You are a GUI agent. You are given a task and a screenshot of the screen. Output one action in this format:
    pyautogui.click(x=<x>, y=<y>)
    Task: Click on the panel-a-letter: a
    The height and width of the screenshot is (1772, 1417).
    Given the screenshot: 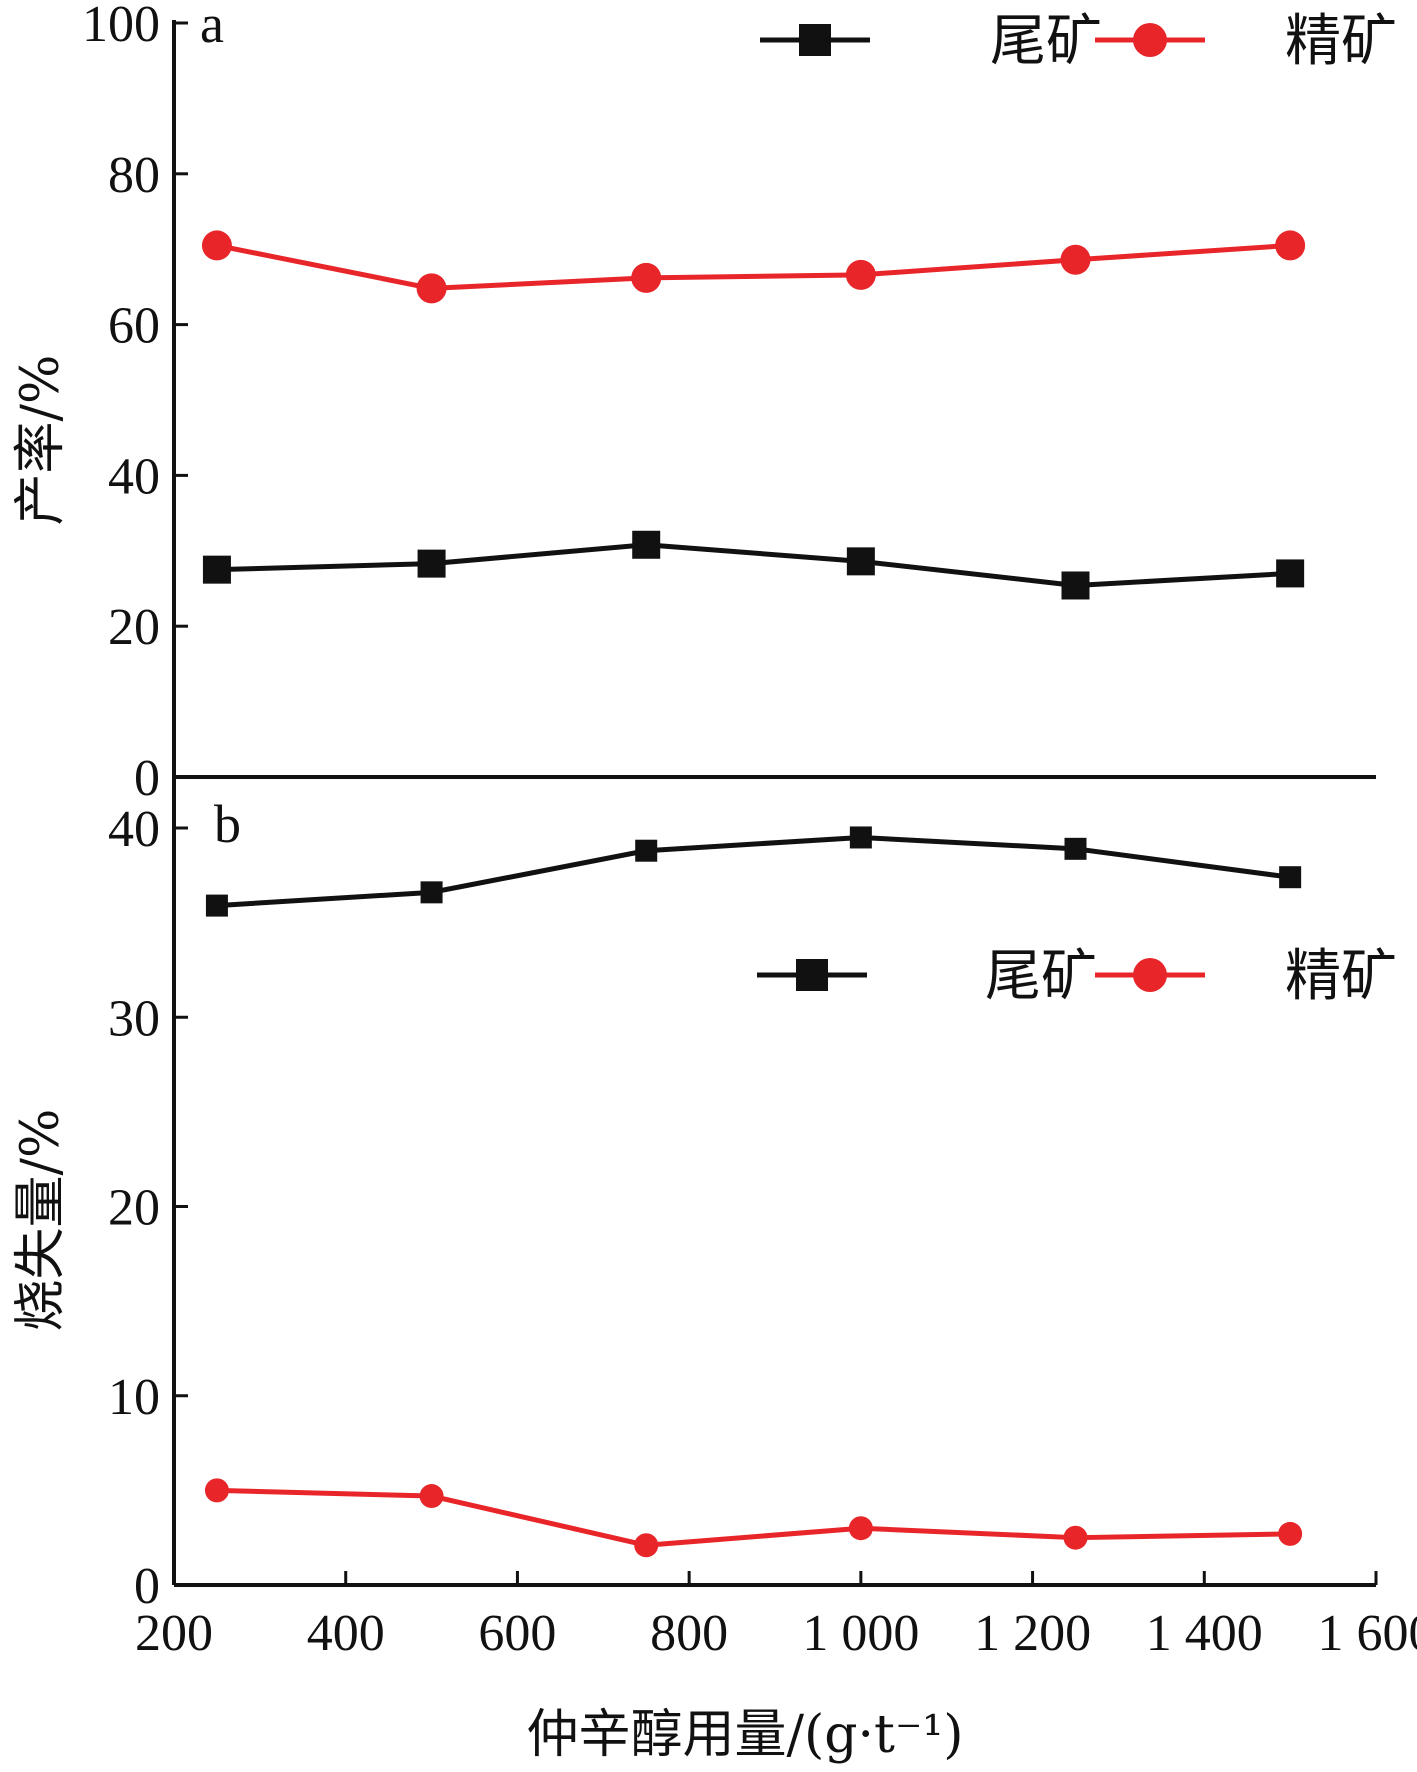 What is the action you would take?
    pyautogui.click(x=212, y=27)
    